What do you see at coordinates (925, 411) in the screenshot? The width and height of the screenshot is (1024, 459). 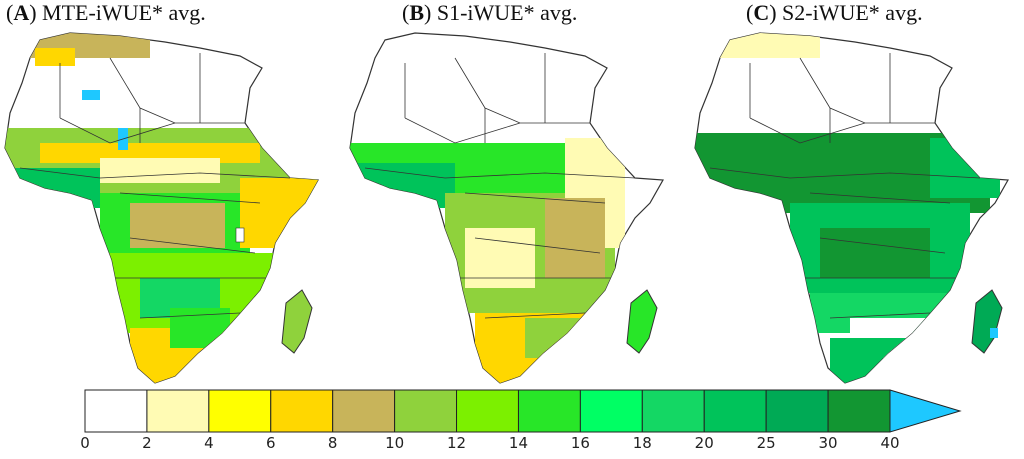 I see `legend-overflow-arrow` at bounding box center [925, 411].